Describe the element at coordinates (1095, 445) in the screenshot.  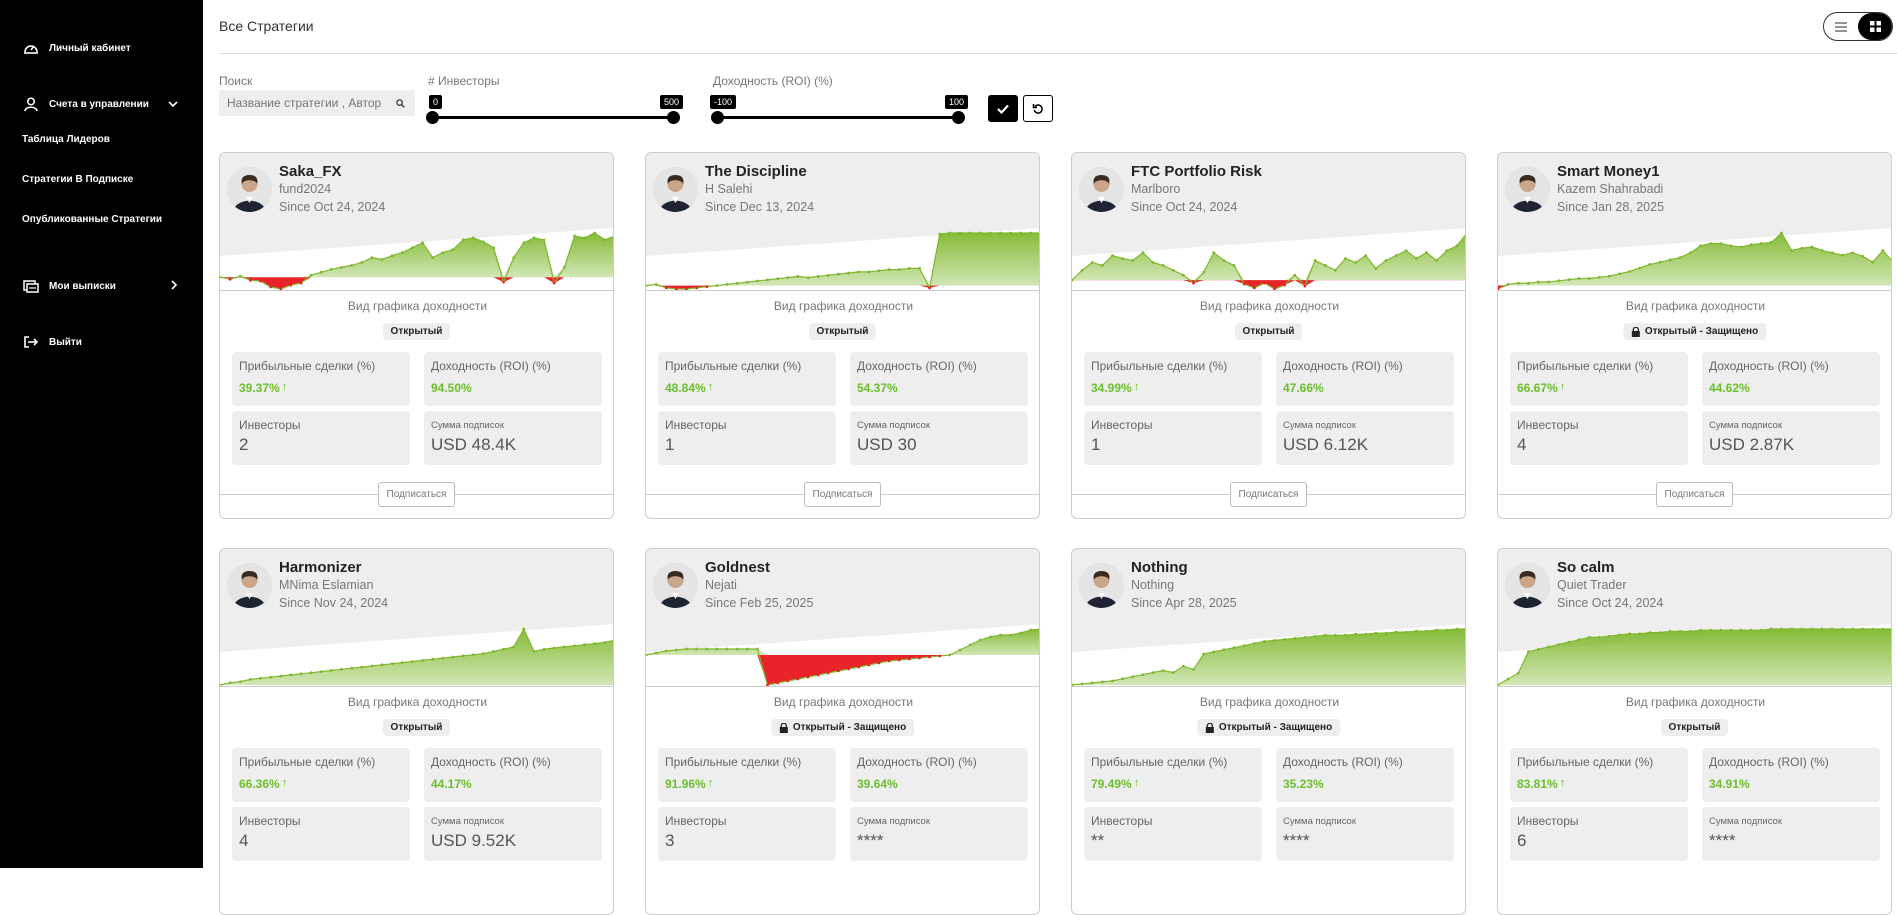
I see `stat-value: 1` at that location.